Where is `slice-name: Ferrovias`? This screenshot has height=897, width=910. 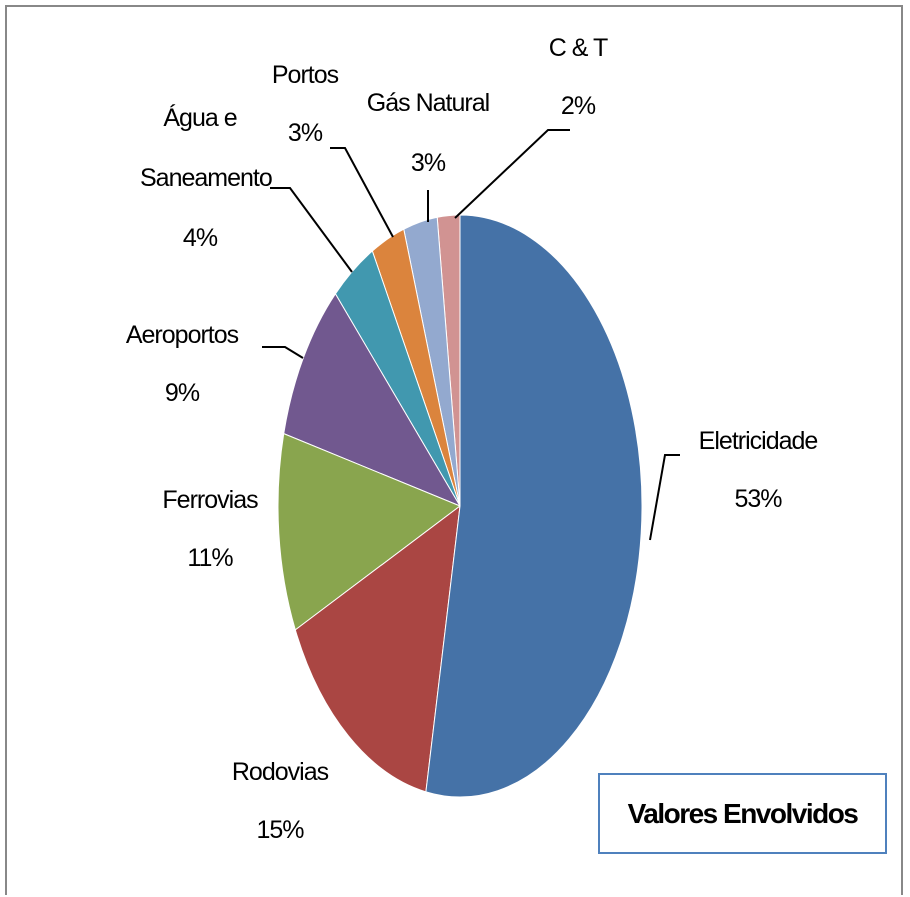
slice-name: Ferrovias is located at coordinates (210, 500).